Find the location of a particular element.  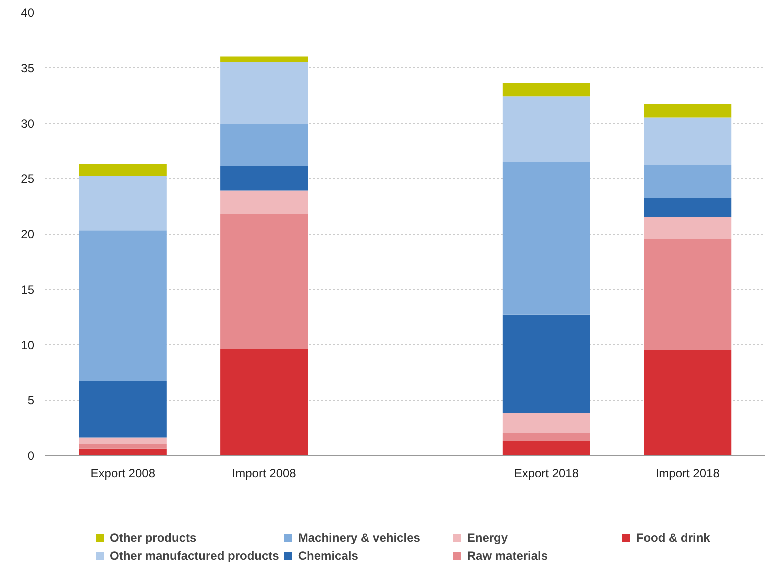

x-tick-label: Import 2018 is located at coordinates (688, 473).